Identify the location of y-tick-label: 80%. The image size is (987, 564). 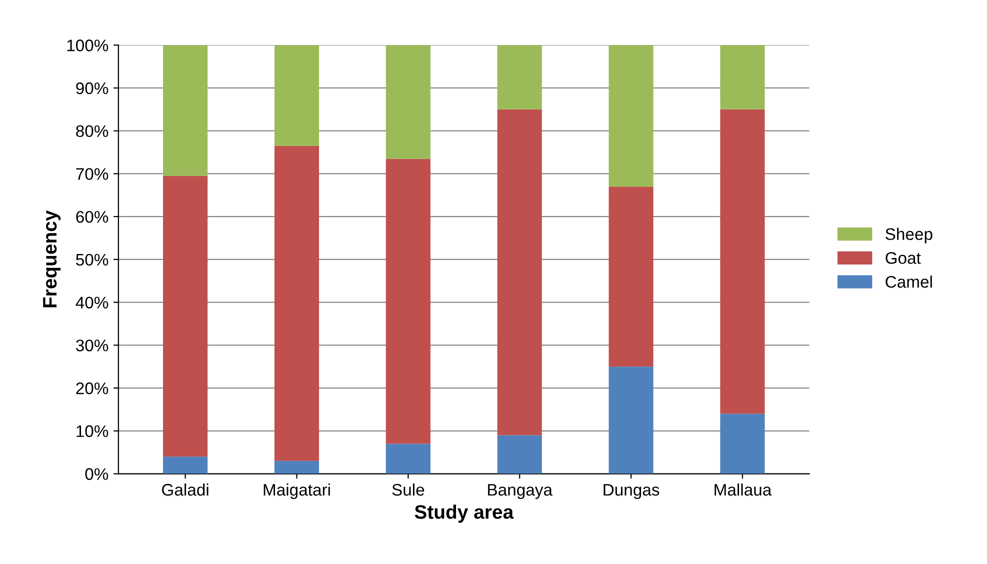
(92, 131).